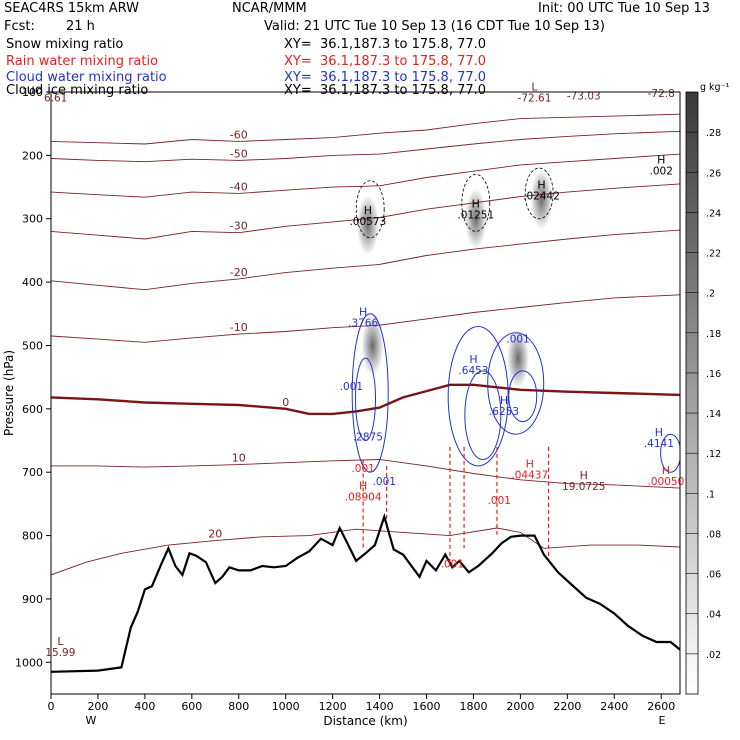 The height and width of the screenshot is (740, 740). Describe the element at coordinates (239, 153) in the screenshot. I see `temperature-contour-label: -50` at that location.